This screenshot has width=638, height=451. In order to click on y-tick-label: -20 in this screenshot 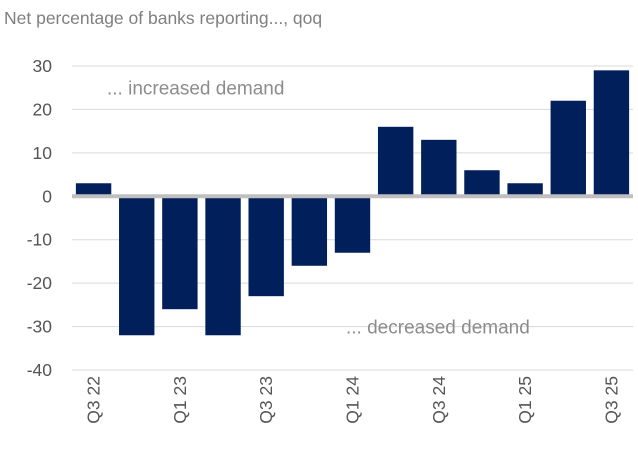, I will do `click(40, 283)`.